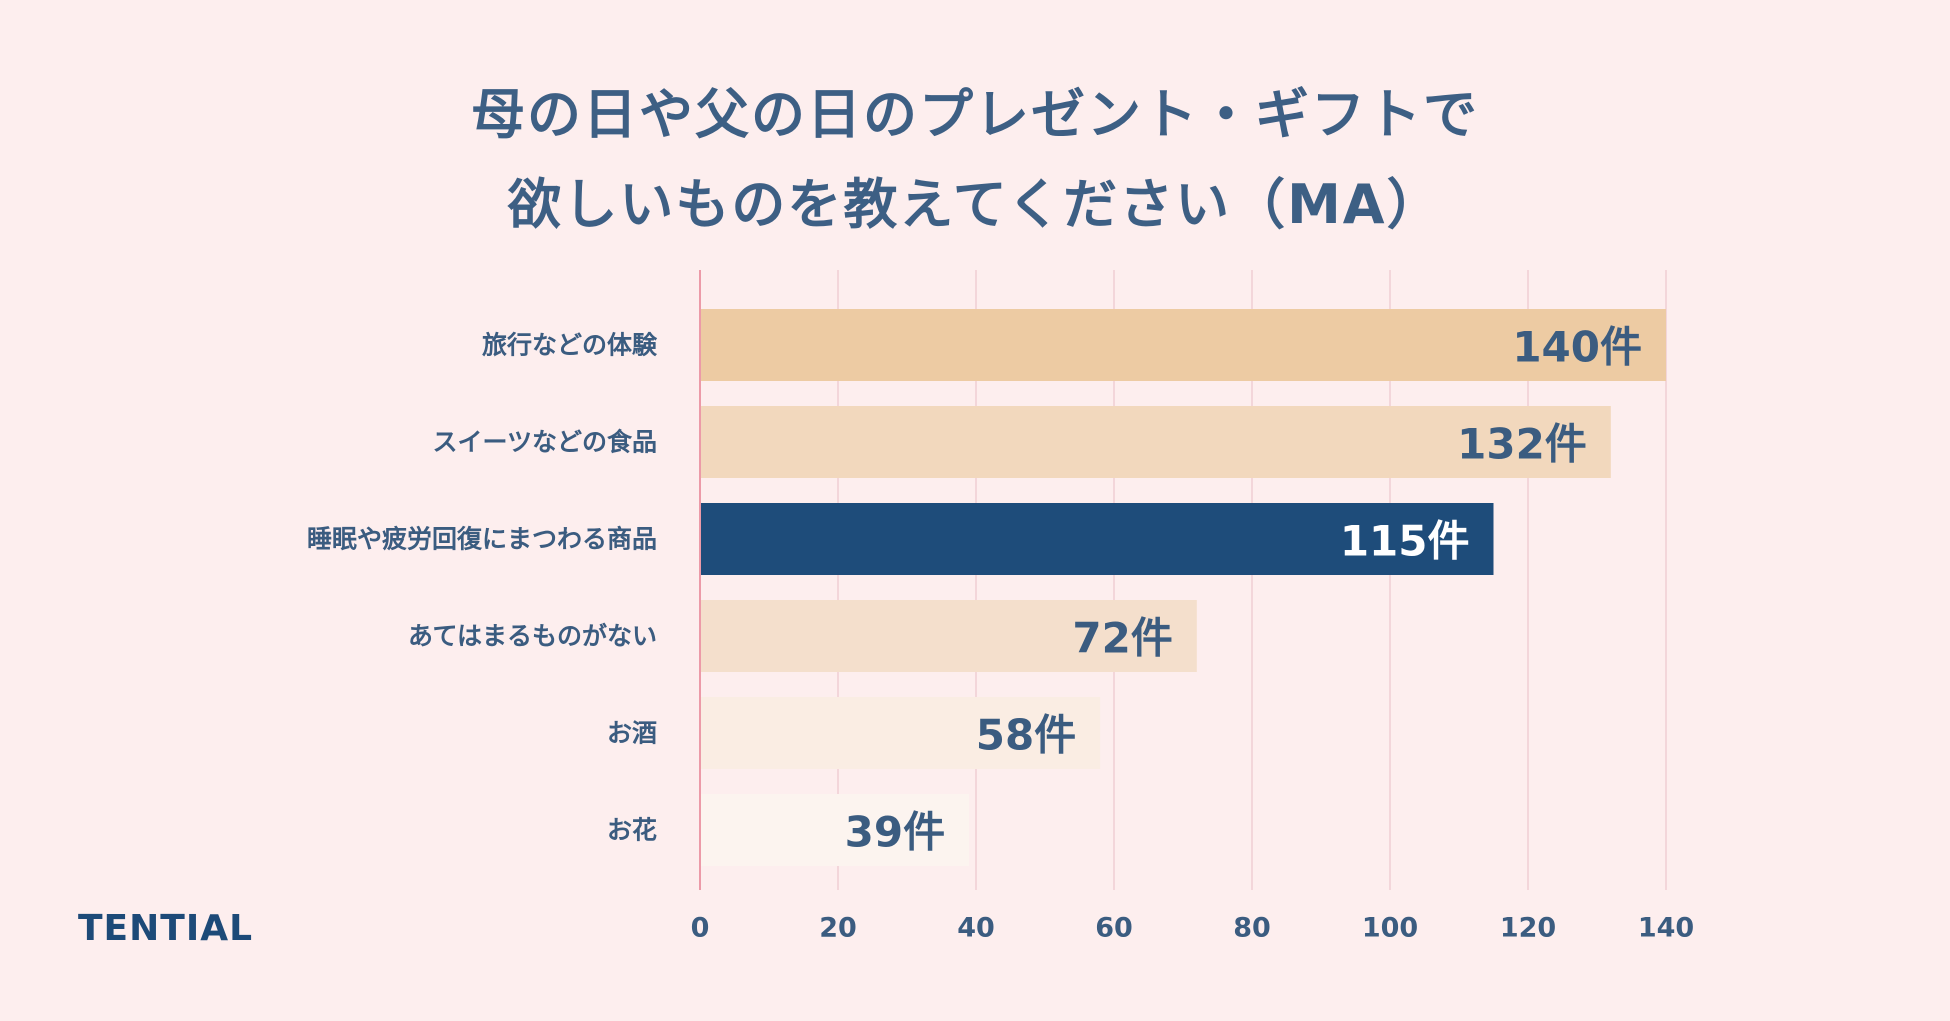  I want to click on value-label-6: 39件, so click(895, 832).